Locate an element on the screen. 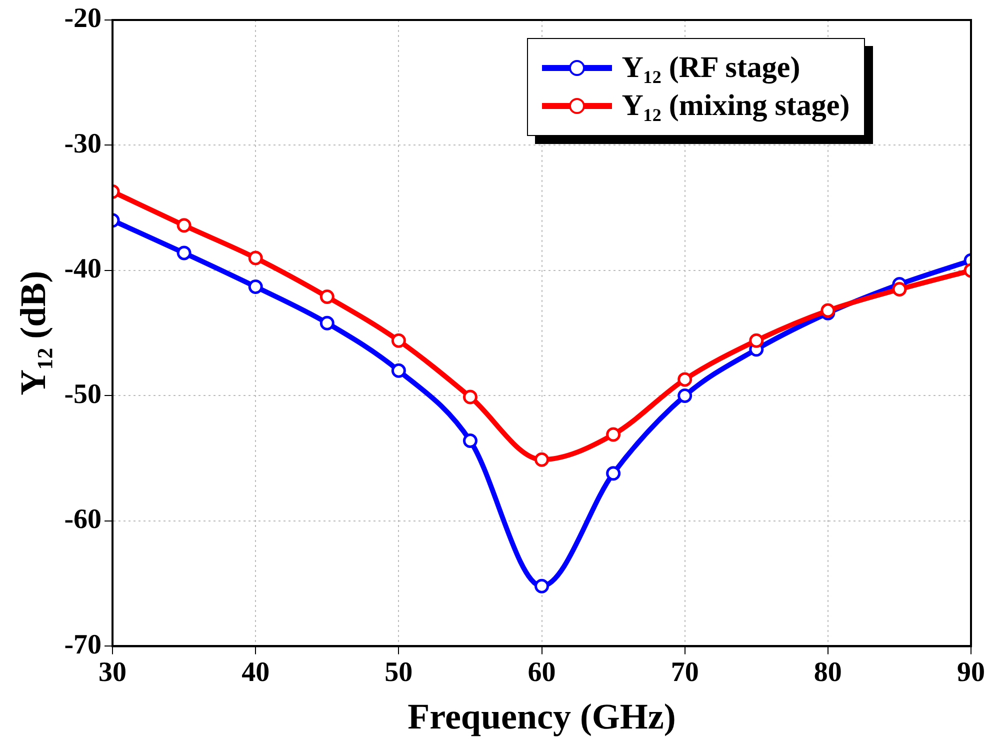 The image size is (991, 750). x-tick-label: 40 is located at coordinates (256, 672).